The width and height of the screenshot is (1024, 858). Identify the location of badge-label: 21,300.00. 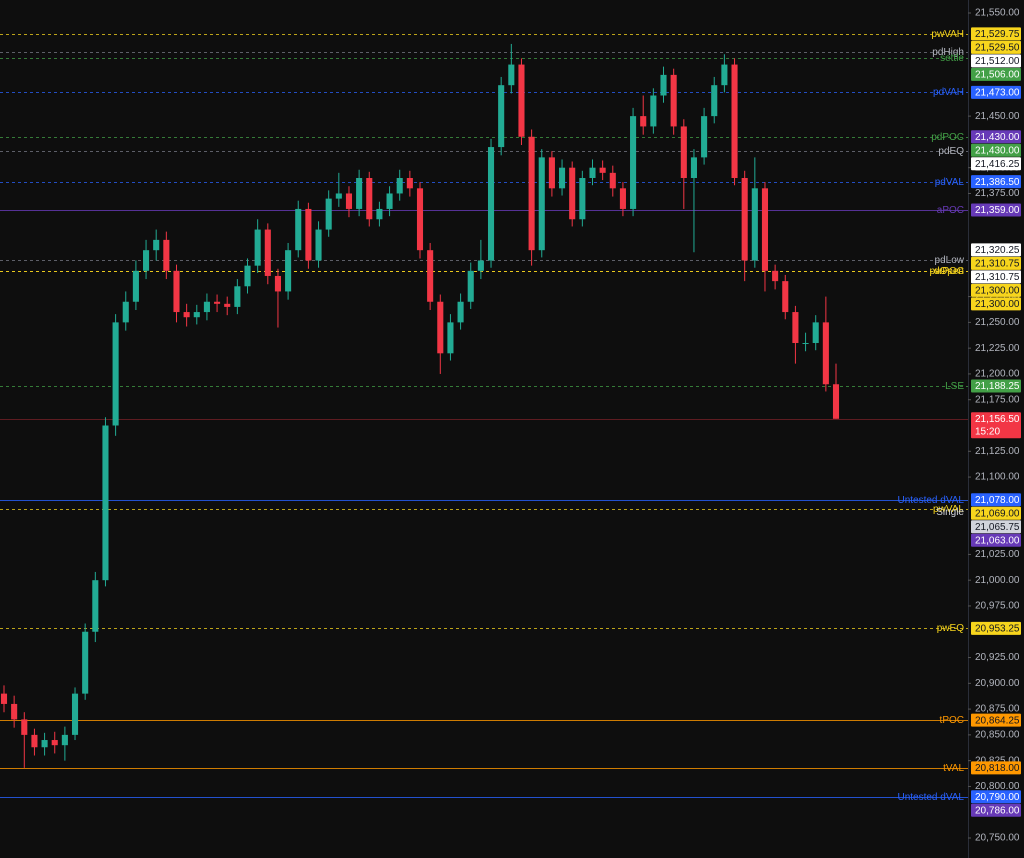
(997, 291).